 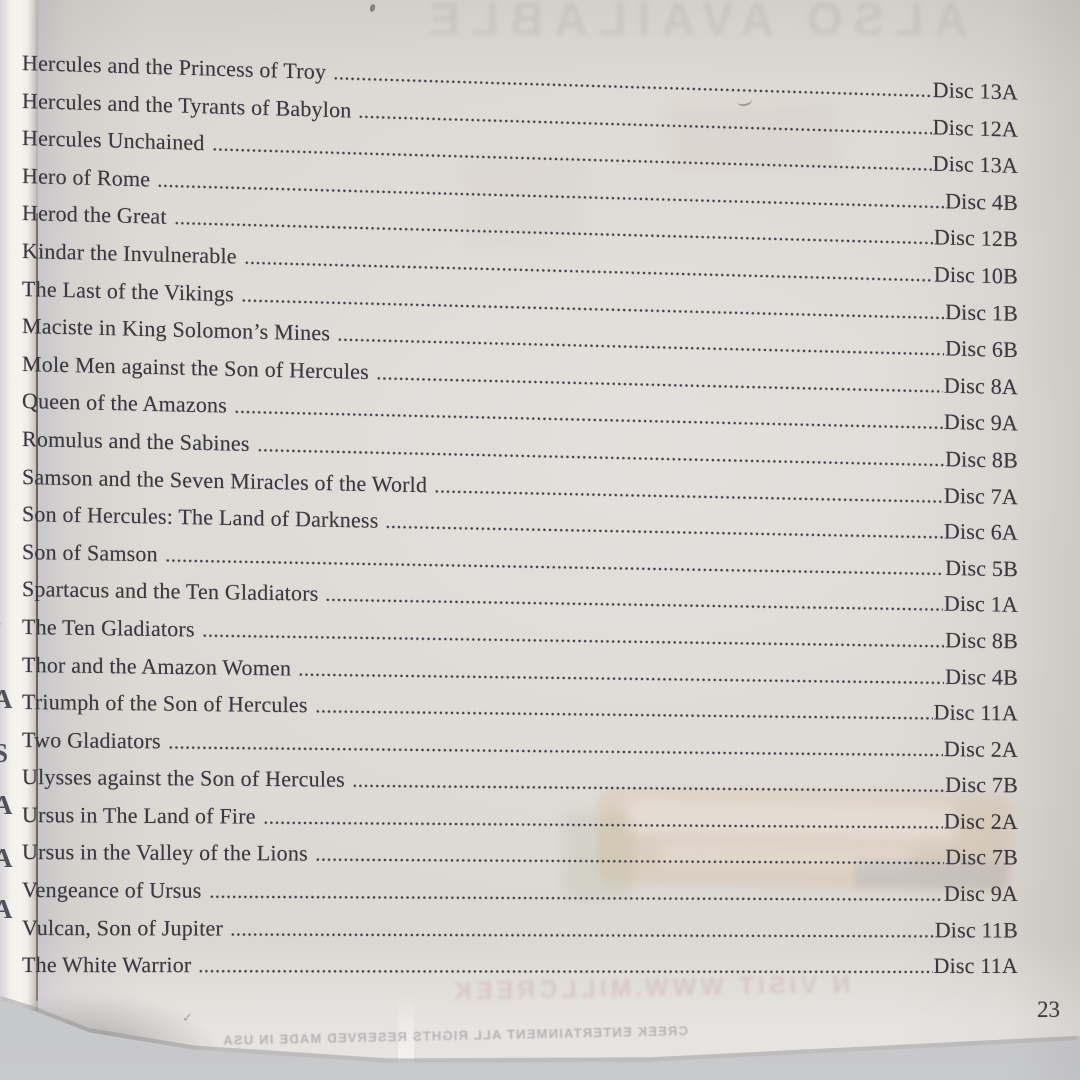 What do you see at coordinates (86, 176) in the screenshot?
I see `movie-title: Hero of Rome` at bounding box center [86, 176].